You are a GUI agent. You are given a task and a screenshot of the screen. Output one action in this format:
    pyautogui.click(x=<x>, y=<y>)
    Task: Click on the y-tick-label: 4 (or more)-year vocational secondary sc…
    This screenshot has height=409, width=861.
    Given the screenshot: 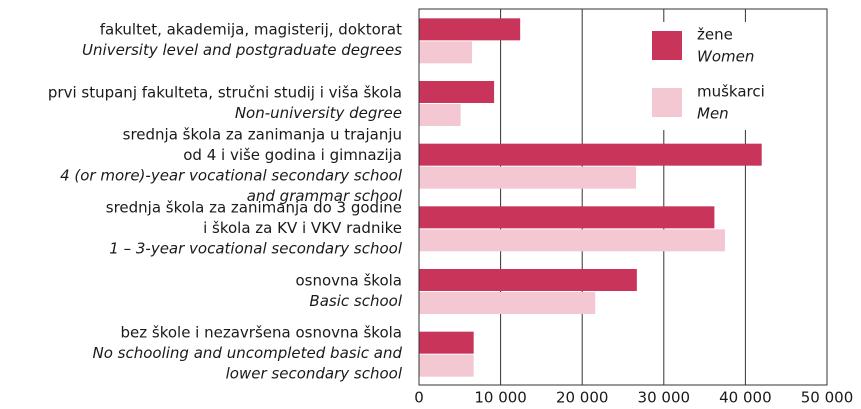 What is the action you would take?
    pyautogui.click(x=231, y=175)
    